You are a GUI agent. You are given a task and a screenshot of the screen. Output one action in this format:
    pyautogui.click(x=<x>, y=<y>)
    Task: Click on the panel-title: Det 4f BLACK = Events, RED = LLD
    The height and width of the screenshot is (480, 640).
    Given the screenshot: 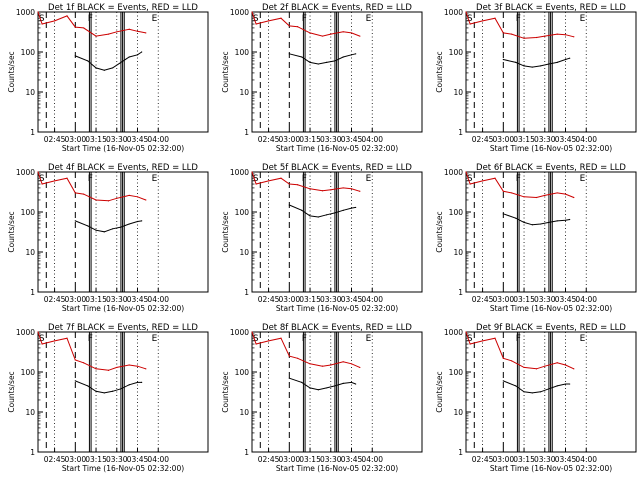 What is the action you would take?
    pyautogui.click(x=123, y=168)
    